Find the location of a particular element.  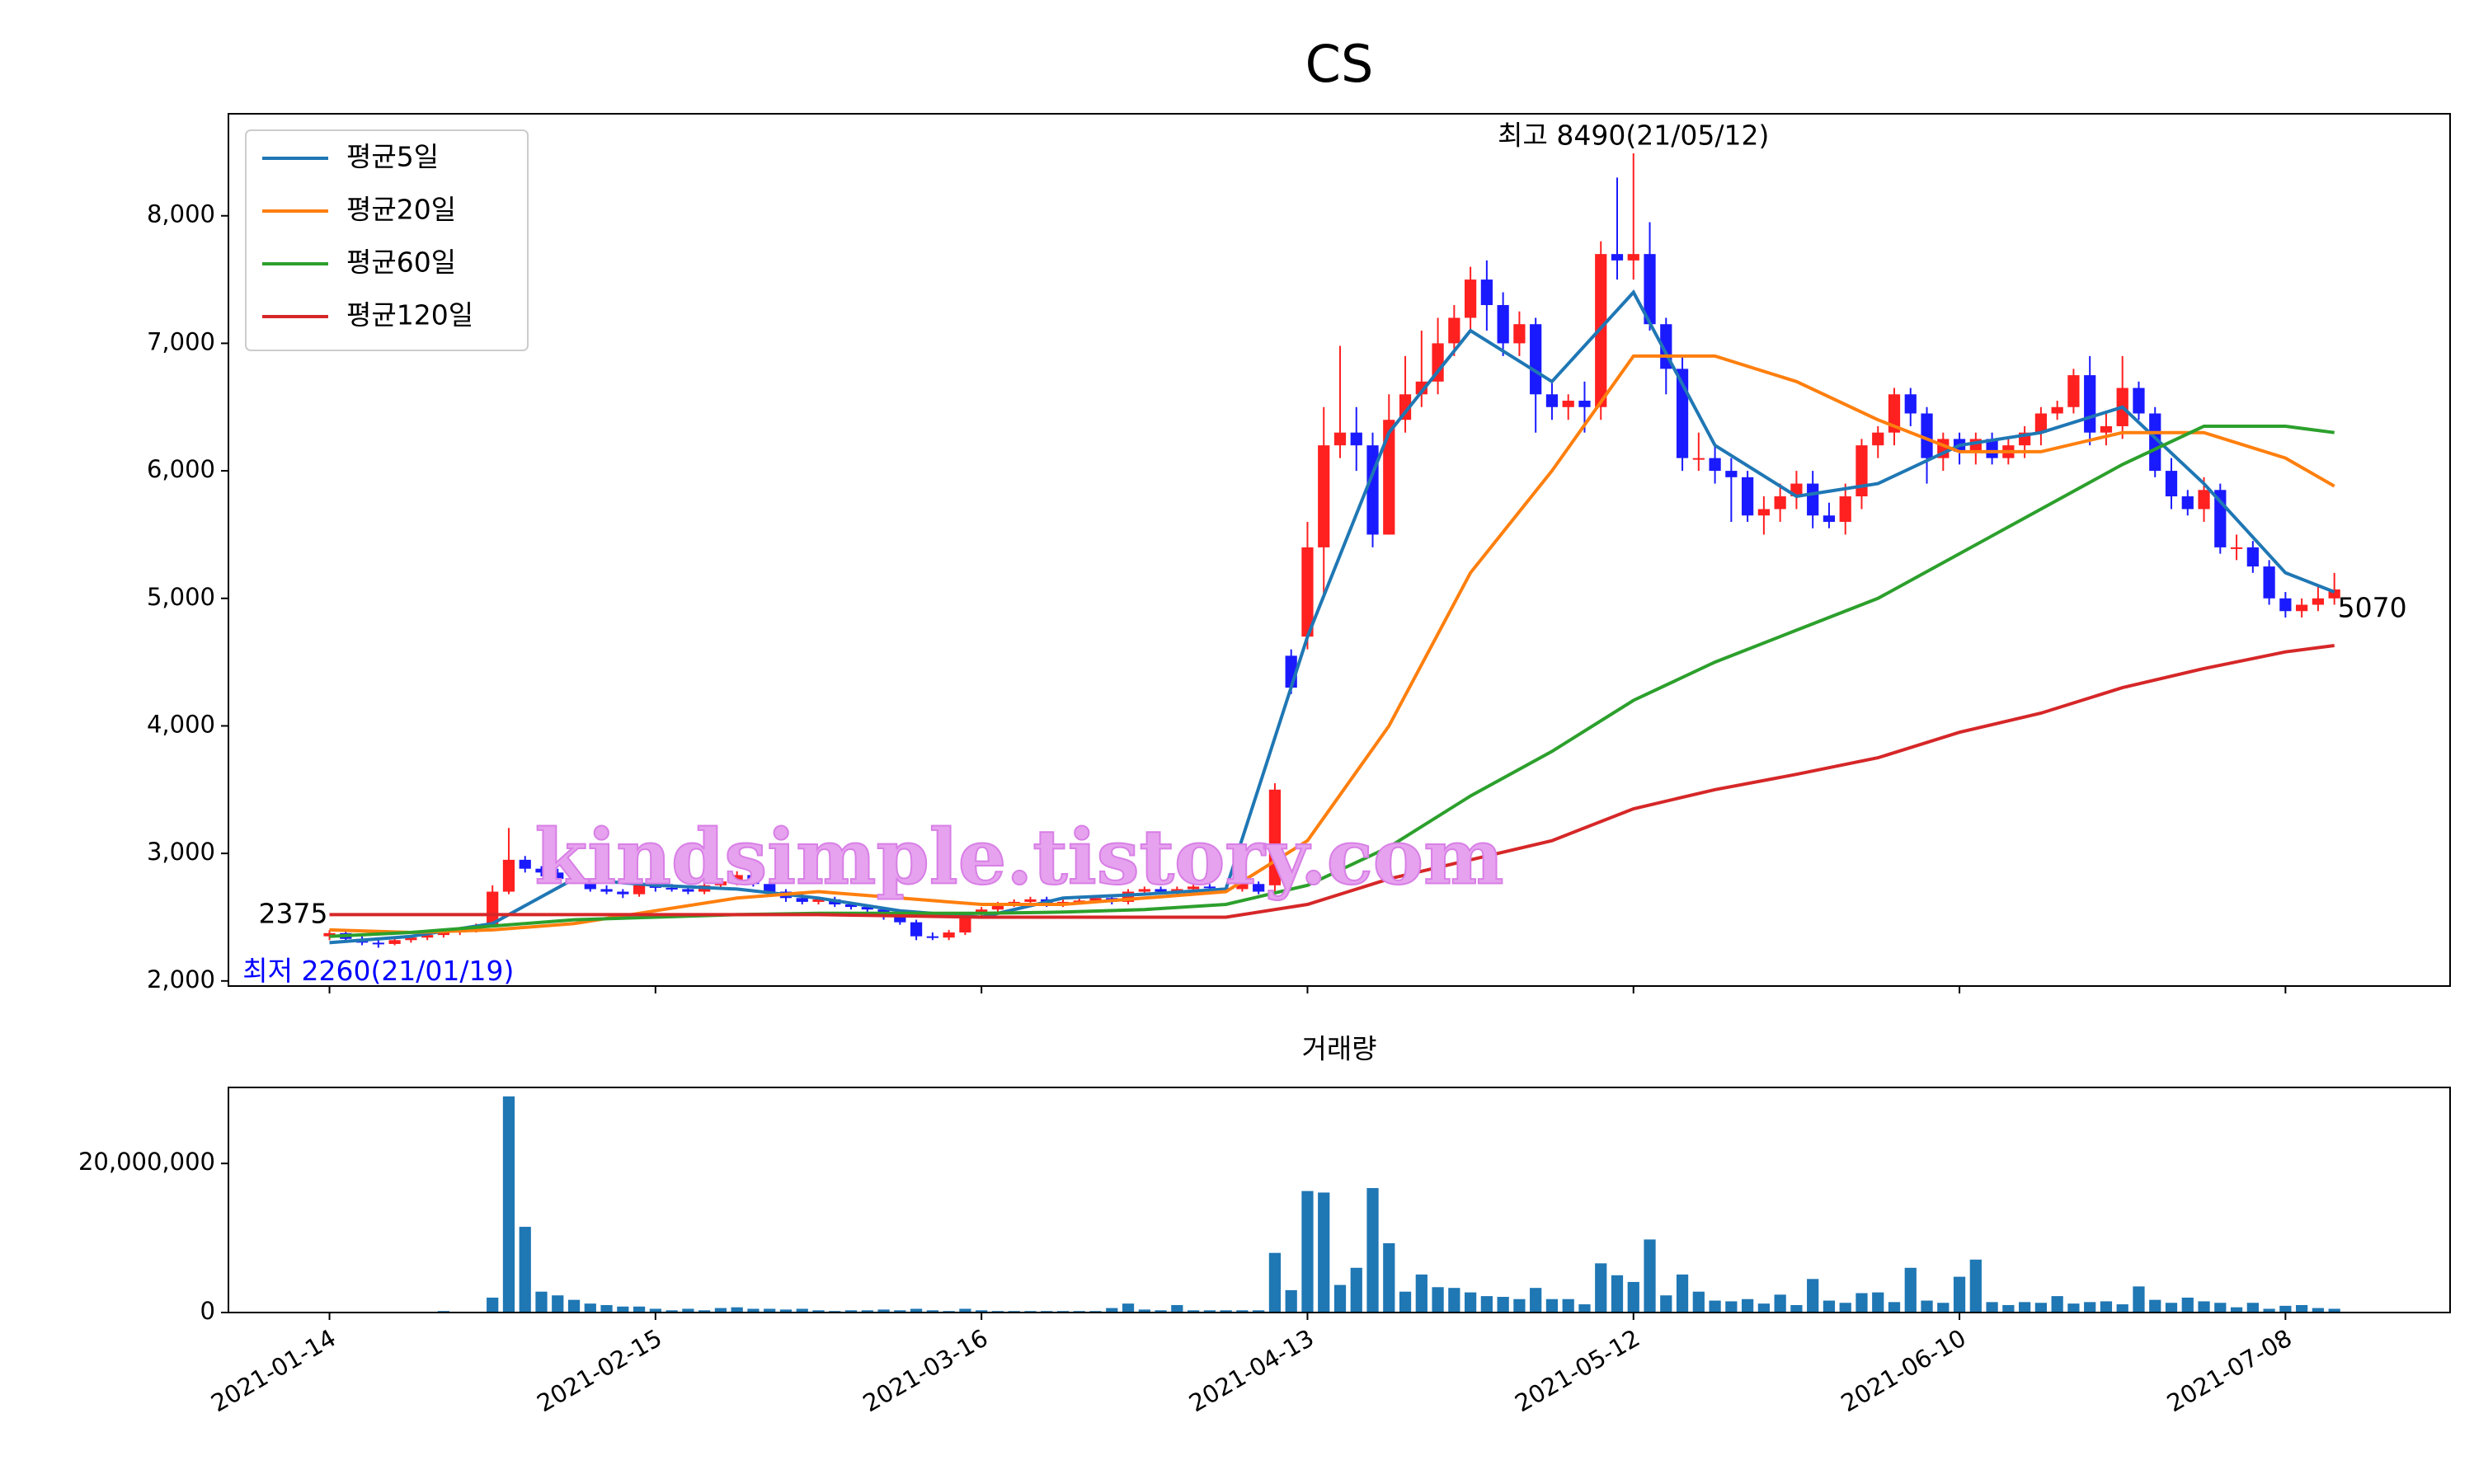

legend-box is located at coordinates (387, 240).